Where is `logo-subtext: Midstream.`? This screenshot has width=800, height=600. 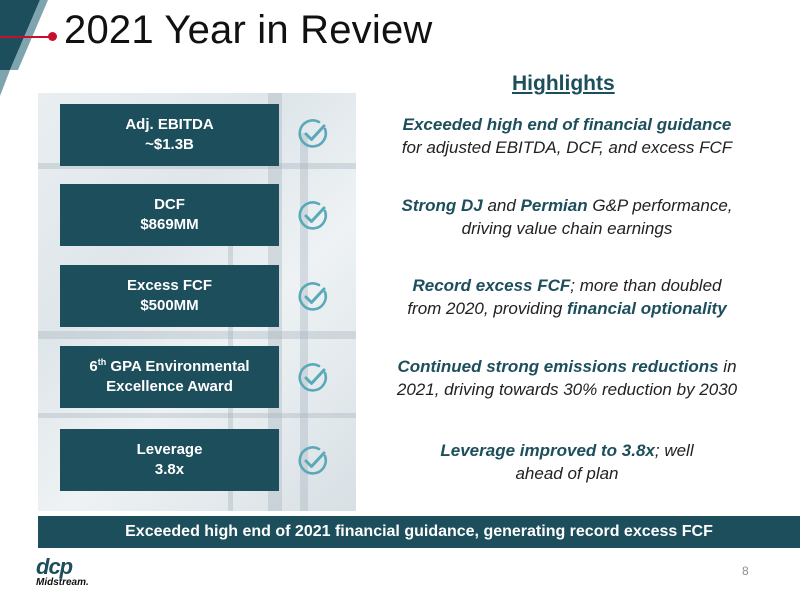
logo-subtext: Midstream. is located at coordinates (62, 582).